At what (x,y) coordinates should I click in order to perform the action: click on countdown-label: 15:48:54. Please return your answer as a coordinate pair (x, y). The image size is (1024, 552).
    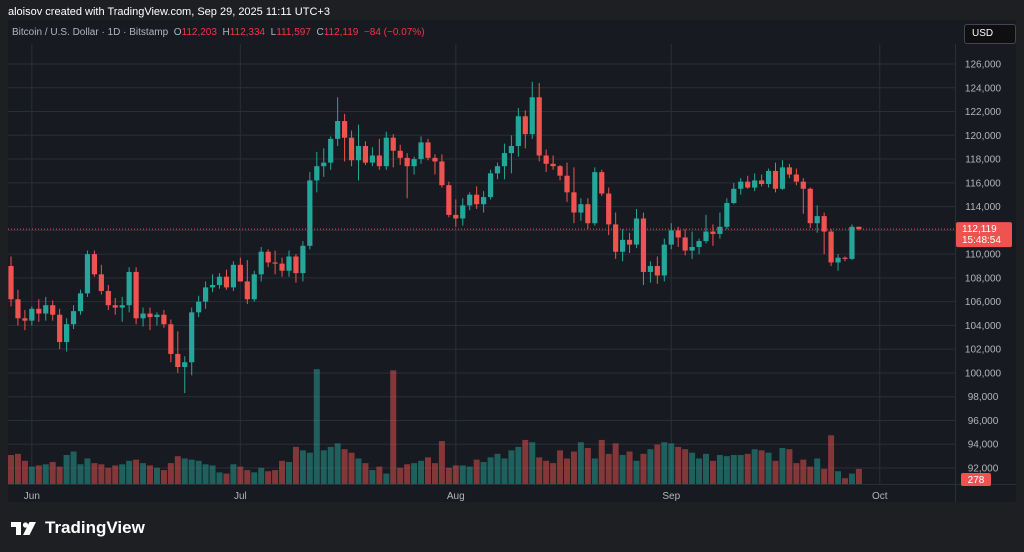
    Looking at the image, I should click on (981, 240).